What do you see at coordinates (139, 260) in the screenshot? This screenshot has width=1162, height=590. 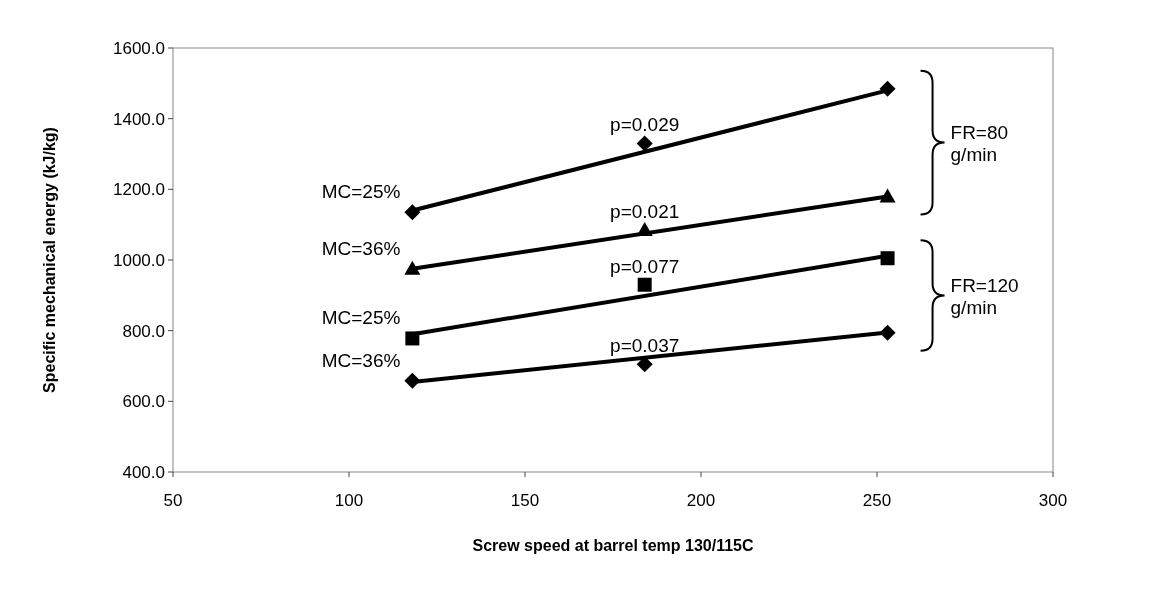 I see `y-tick-label: 1000.0` at bounding box center [139, 260].